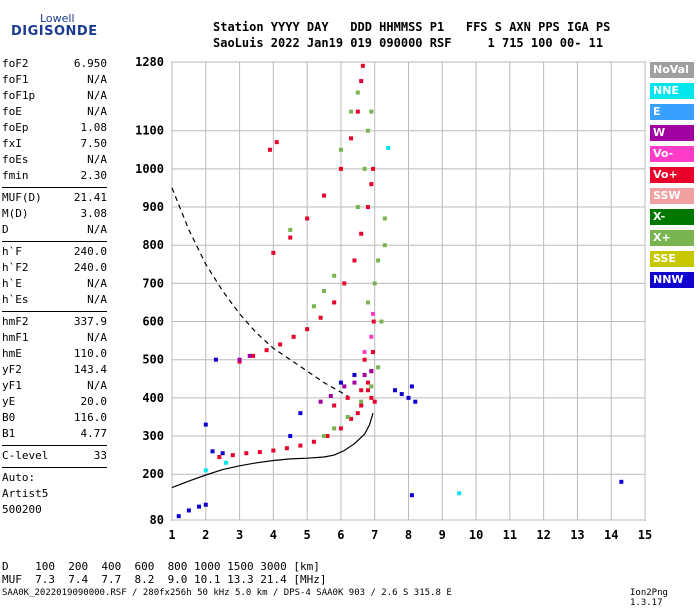  What do you see at coordinates (15, 337) in the screenshot?
I see `param-key: hmF1` at bounding box center [15, 337].